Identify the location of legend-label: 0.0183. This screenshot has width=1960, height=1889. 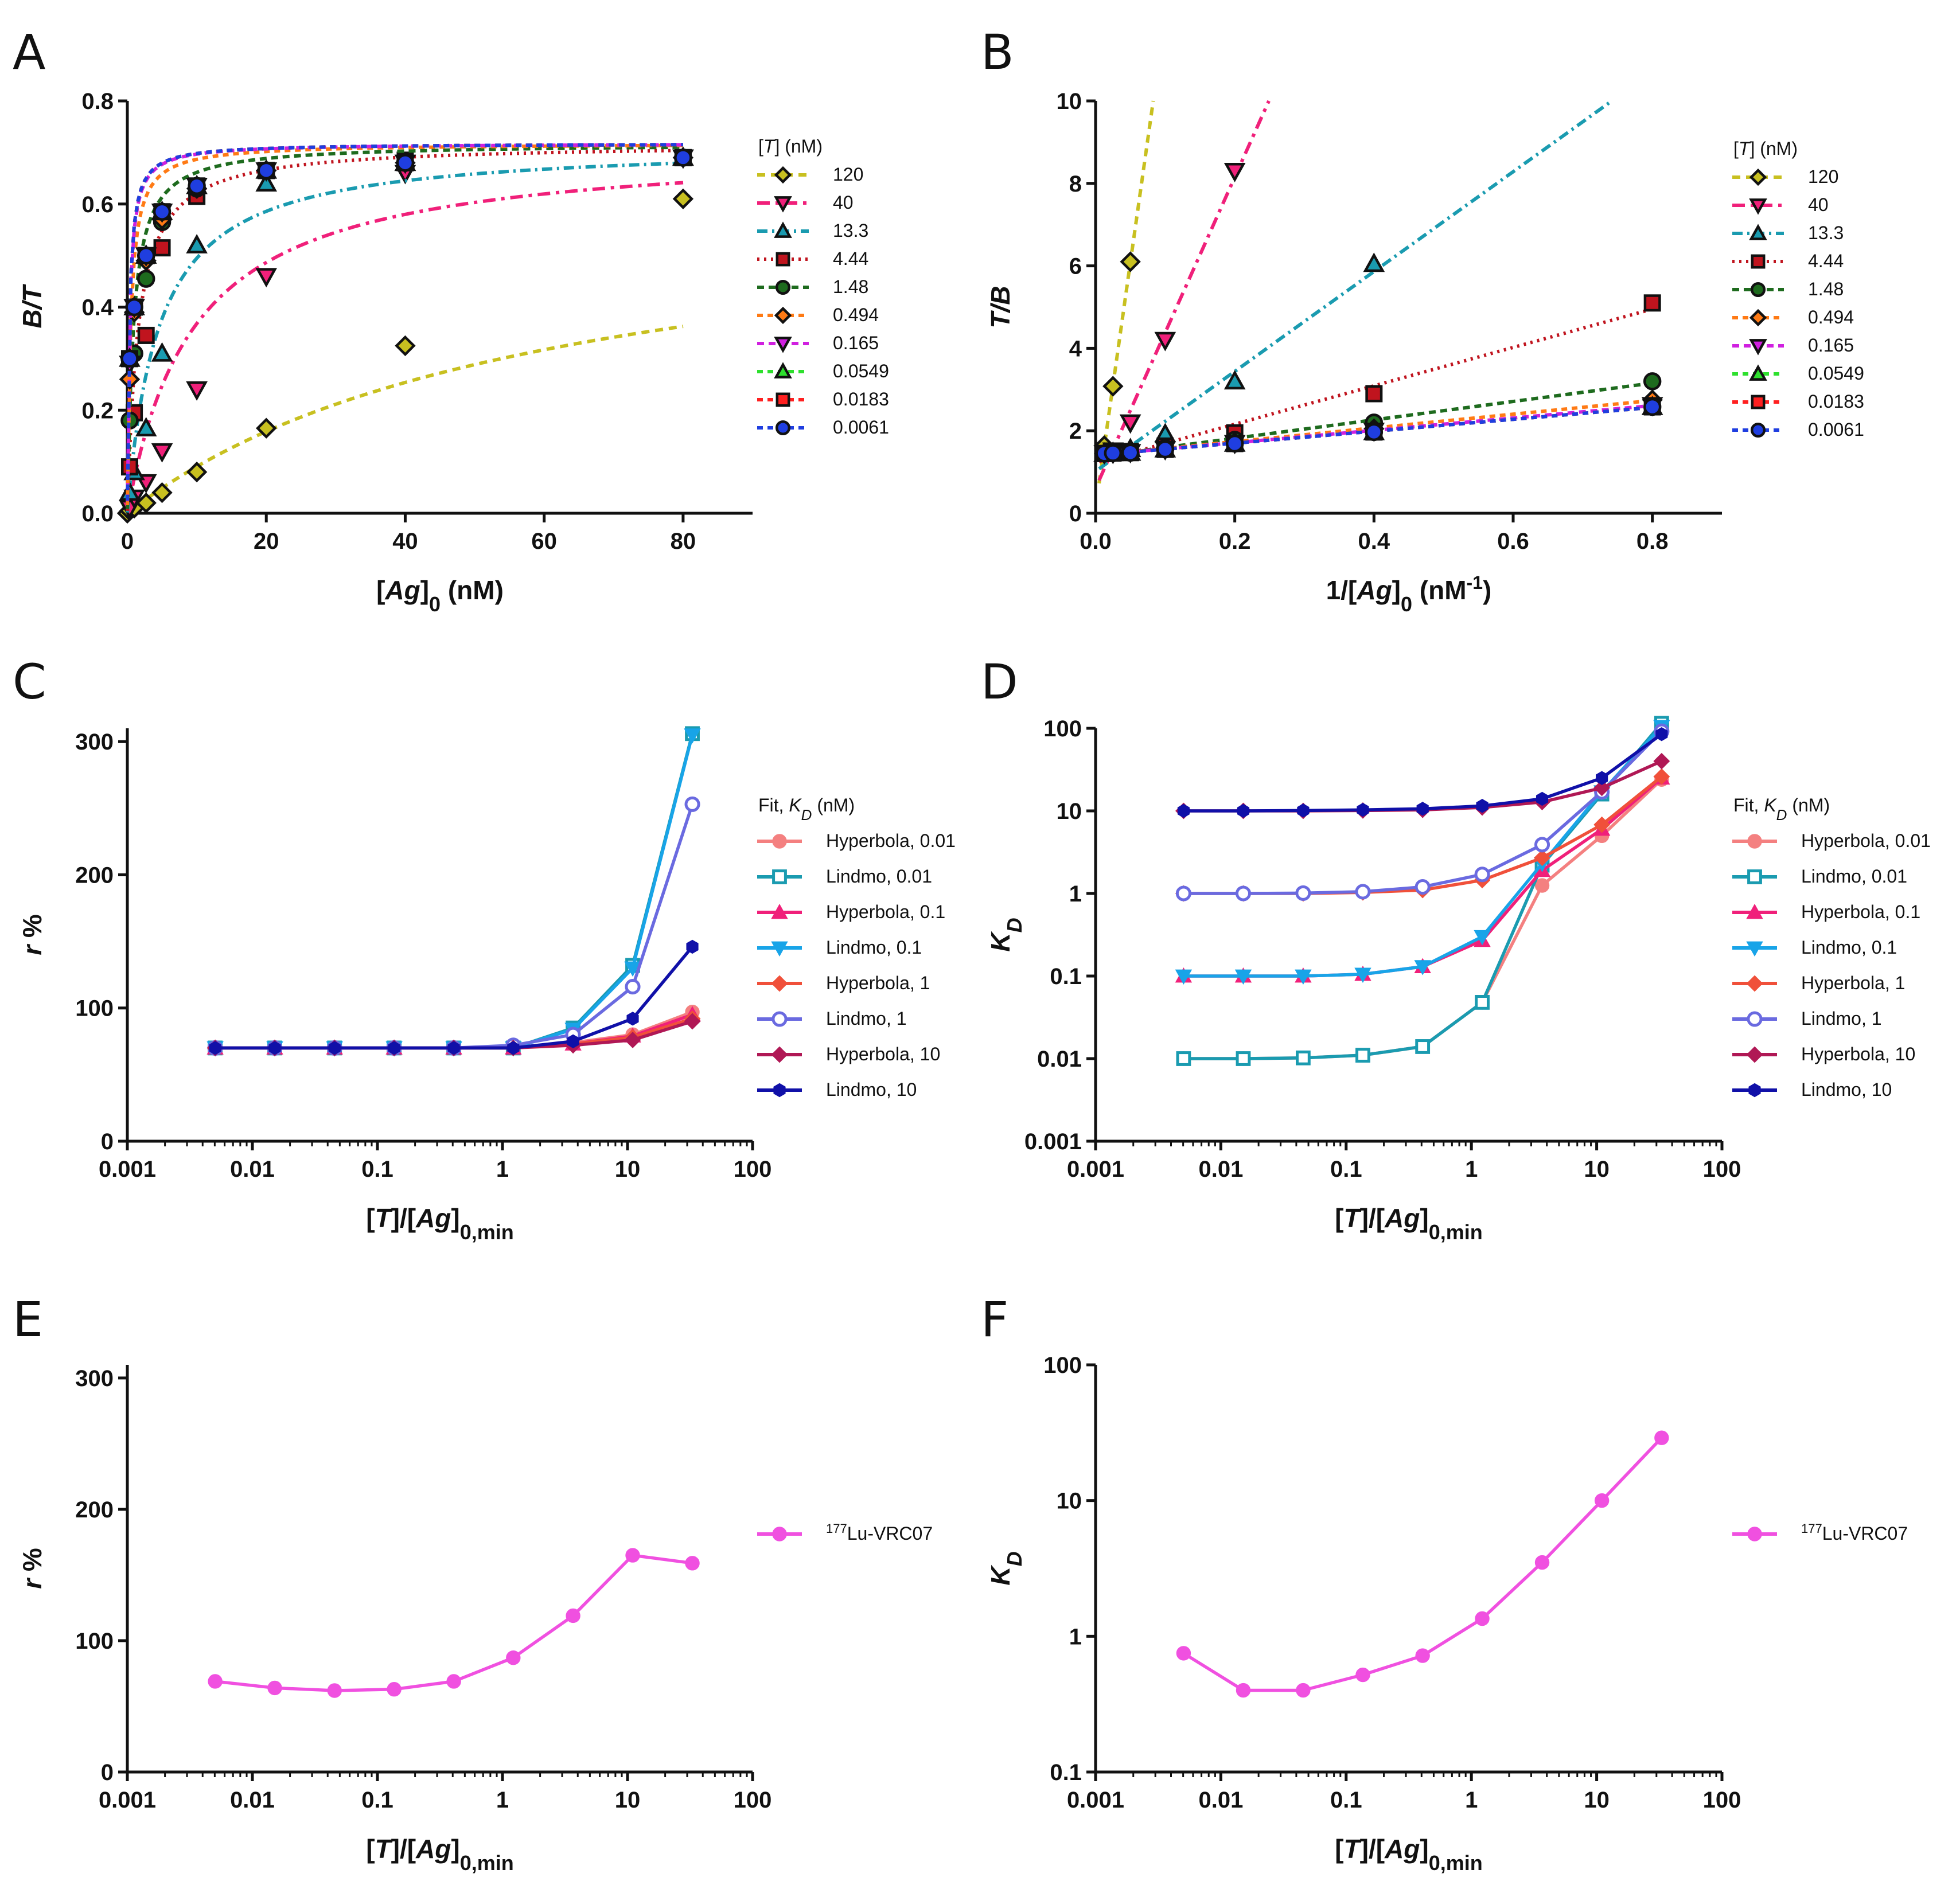
(861, 399).